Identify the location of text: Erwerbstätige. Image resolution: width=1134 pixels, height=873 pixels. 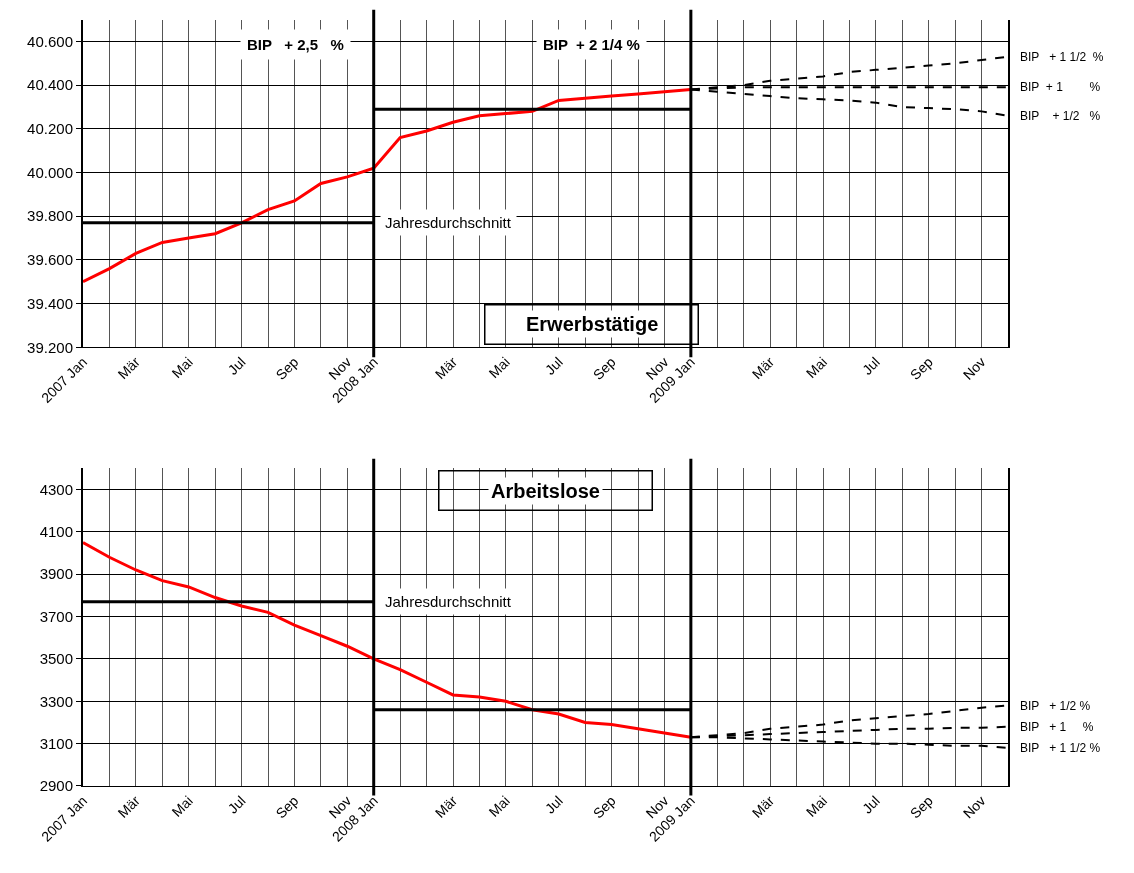
(592, 324).